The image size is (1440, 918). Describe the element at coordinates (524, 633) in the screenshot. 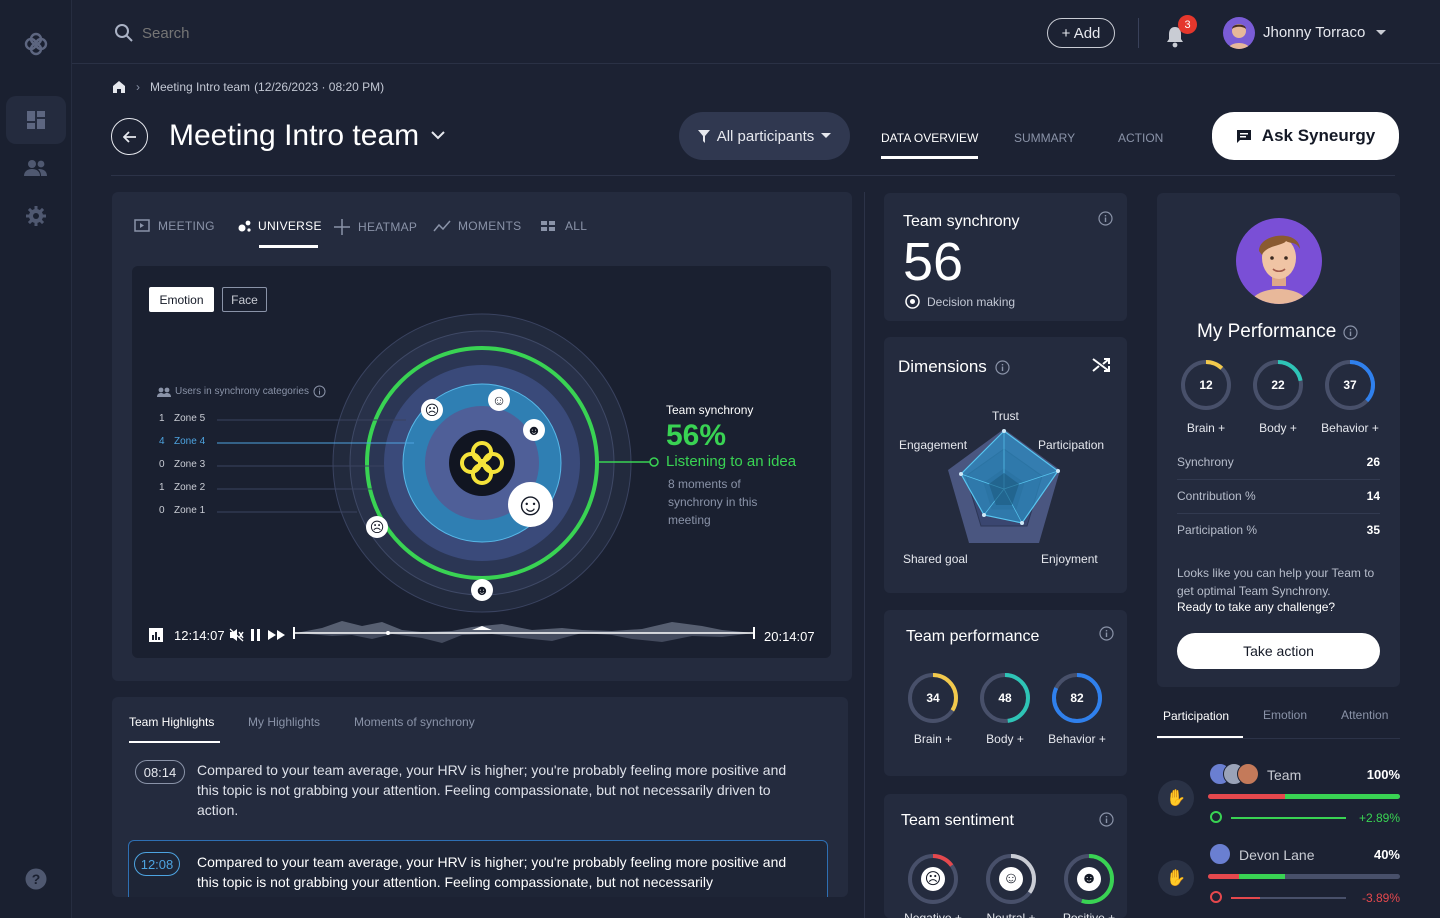

I see `timeline-scrubber` at that location.